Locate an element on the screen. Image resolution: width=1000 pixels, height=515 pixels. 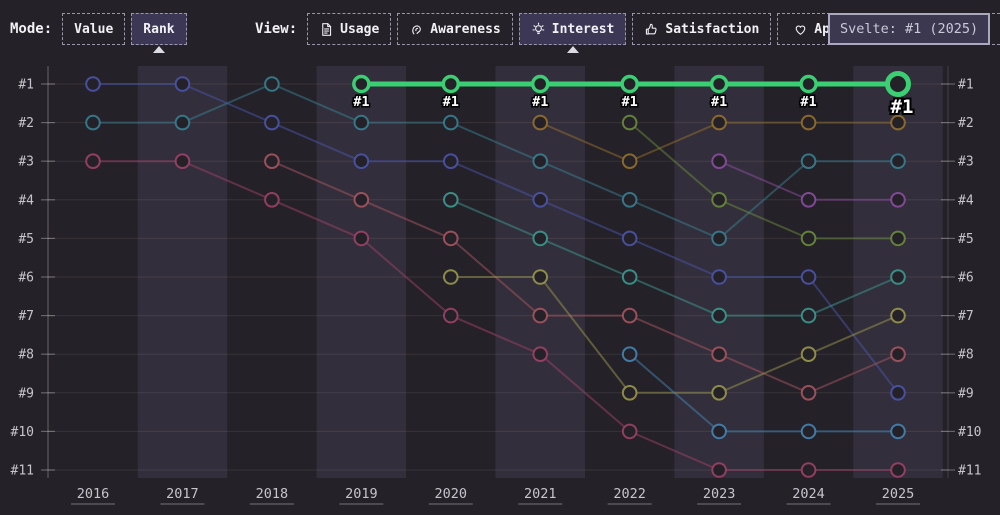
svelte-point-2021 is located at coordinates (540, 84).